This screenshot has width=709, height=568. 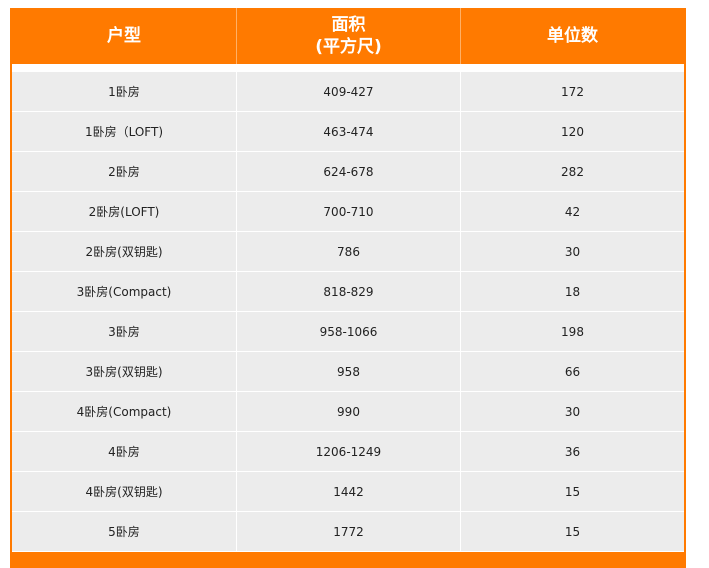 I want to click on table-row: 5卧房 1772 15, so click(x=348, y=532).